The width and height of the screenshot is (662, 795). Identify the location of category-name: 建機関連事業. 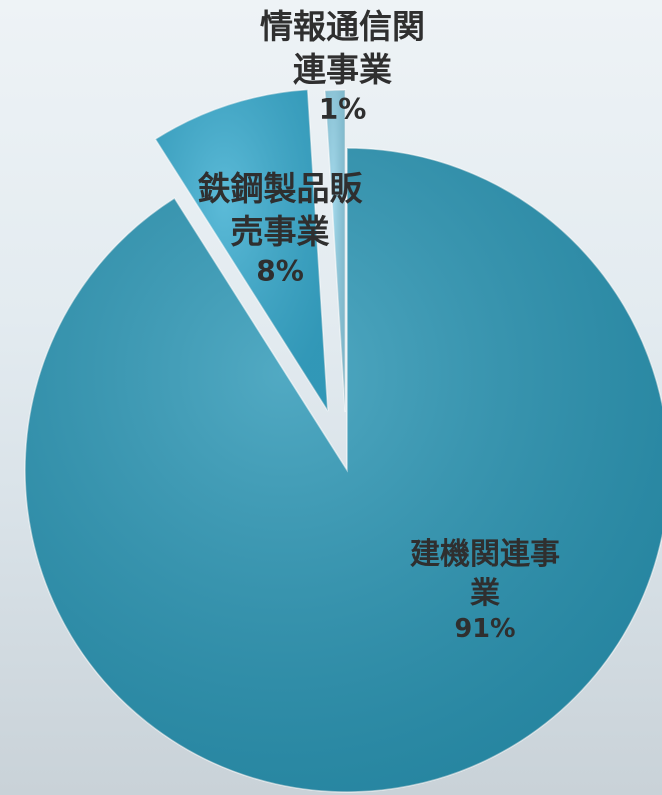
(485, 574).